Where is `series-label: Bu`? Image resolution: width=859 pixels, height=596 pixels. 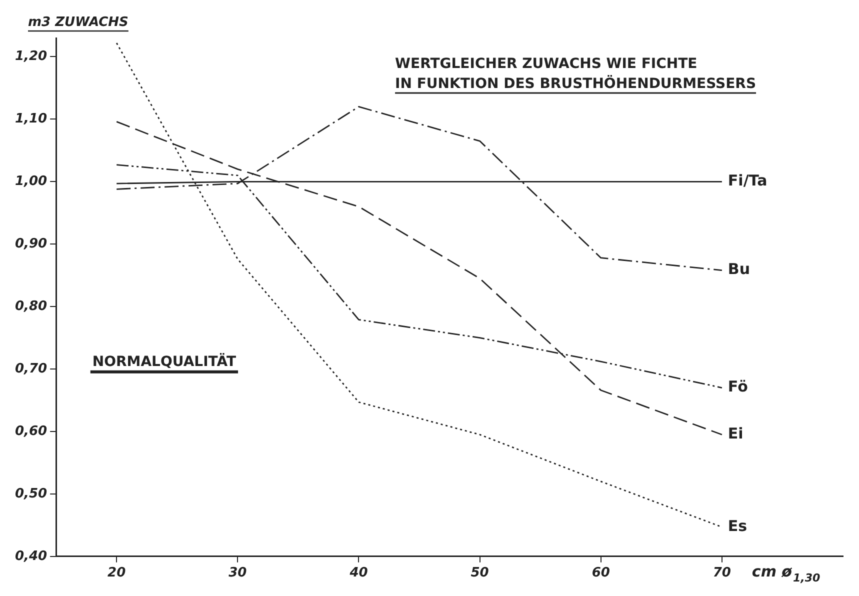
series-label: Bu is located at coordinates (739, 269).